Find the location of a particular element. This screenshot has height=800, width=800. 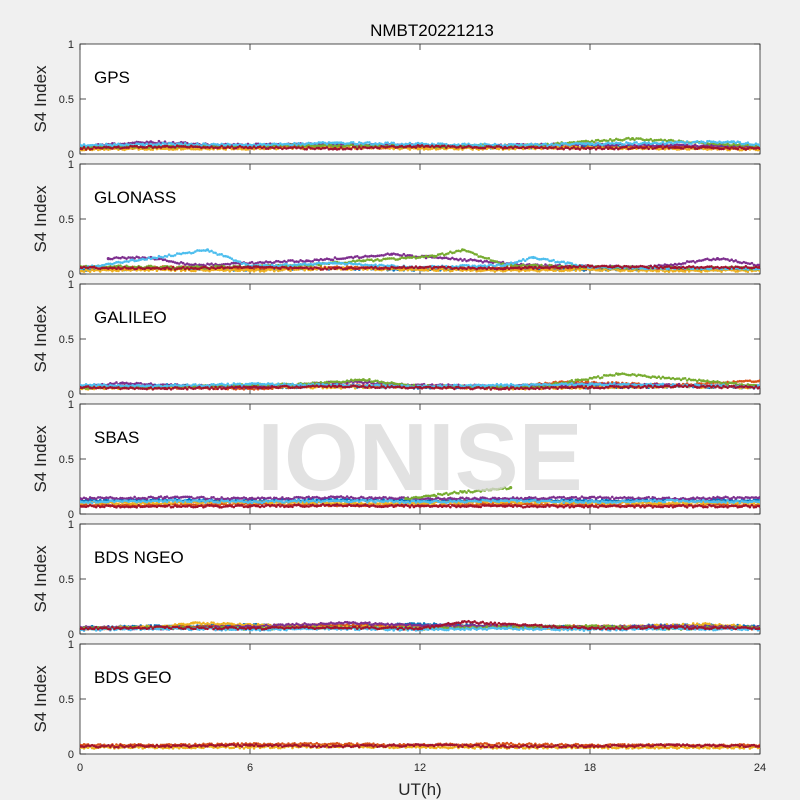

series-group is located at coordinates (420, 381).